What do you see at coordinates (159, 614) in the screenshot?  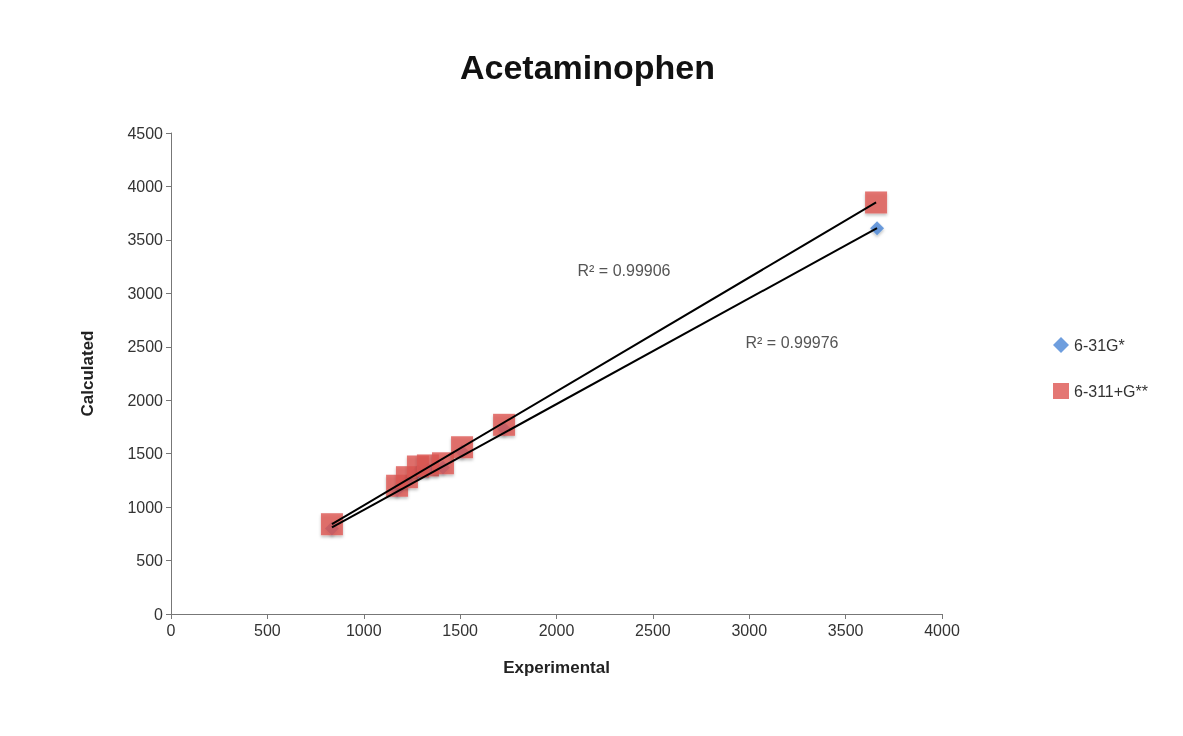 I see `y-tick-label: 0` at bounding box center [159, 614].